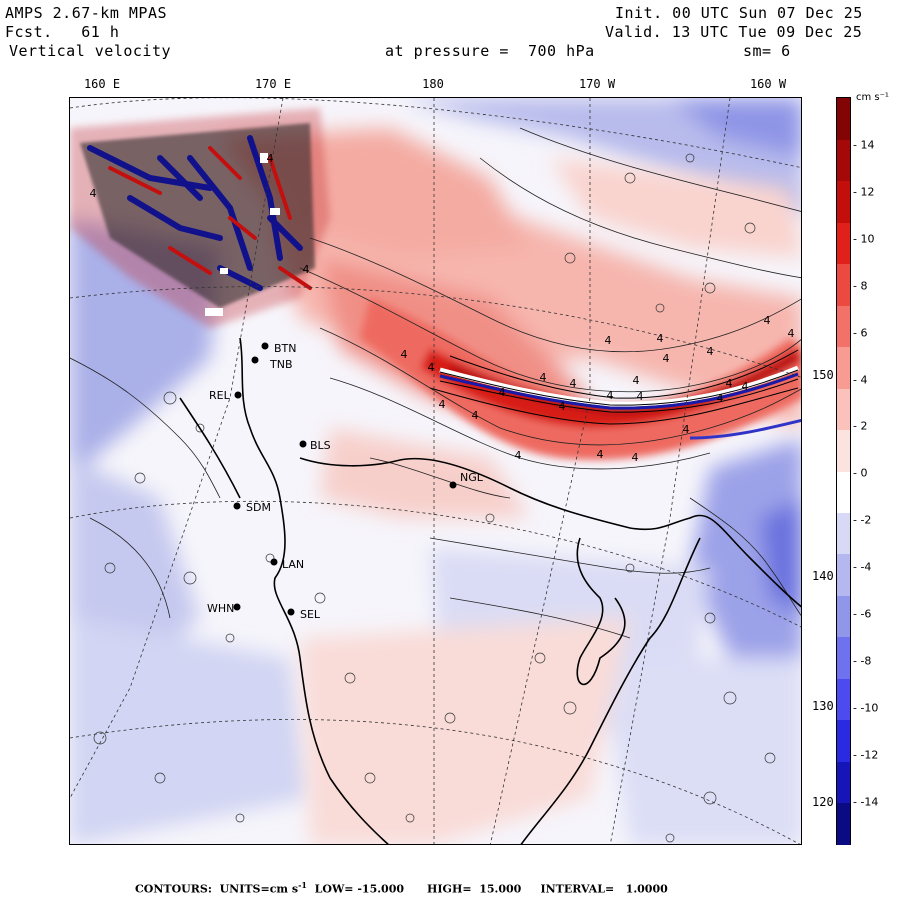 This screenshot has width=900, height=900. What do you see at coordinates (866, 755) in the screenshot?
I see `colorbar-tick-label: - -12` at bounding box center [866, 755].